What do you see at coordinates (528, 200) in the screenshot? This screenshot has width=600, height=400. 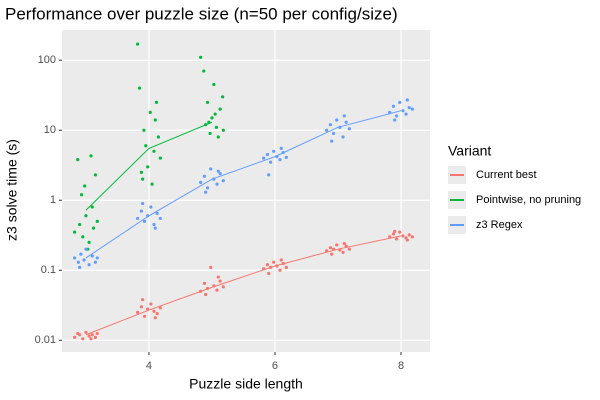 I see `legend-label: Pointwise, no pruning` at bounding box center [528, 200].